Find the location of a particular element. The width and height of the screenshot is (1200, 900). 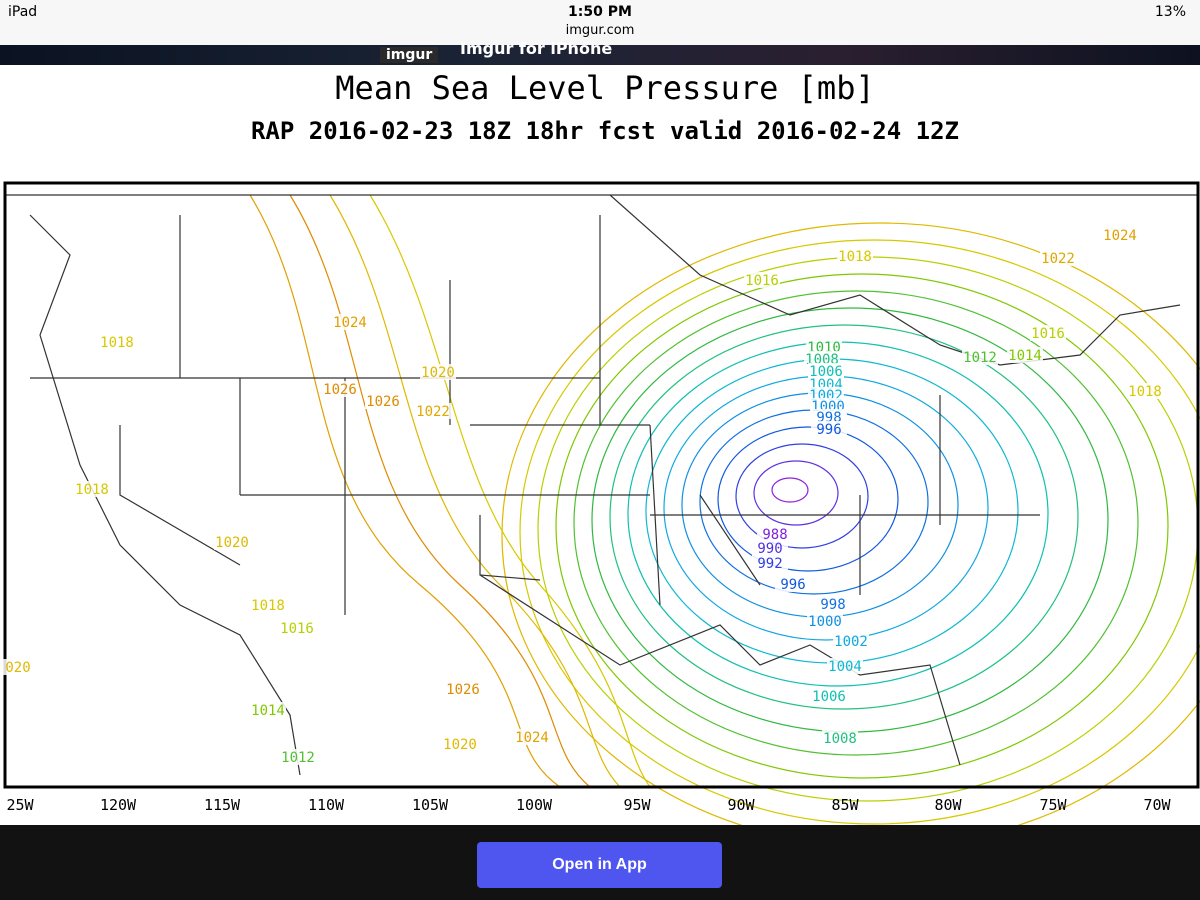

longitude-label: 90W is located at coordinates (741, 805).